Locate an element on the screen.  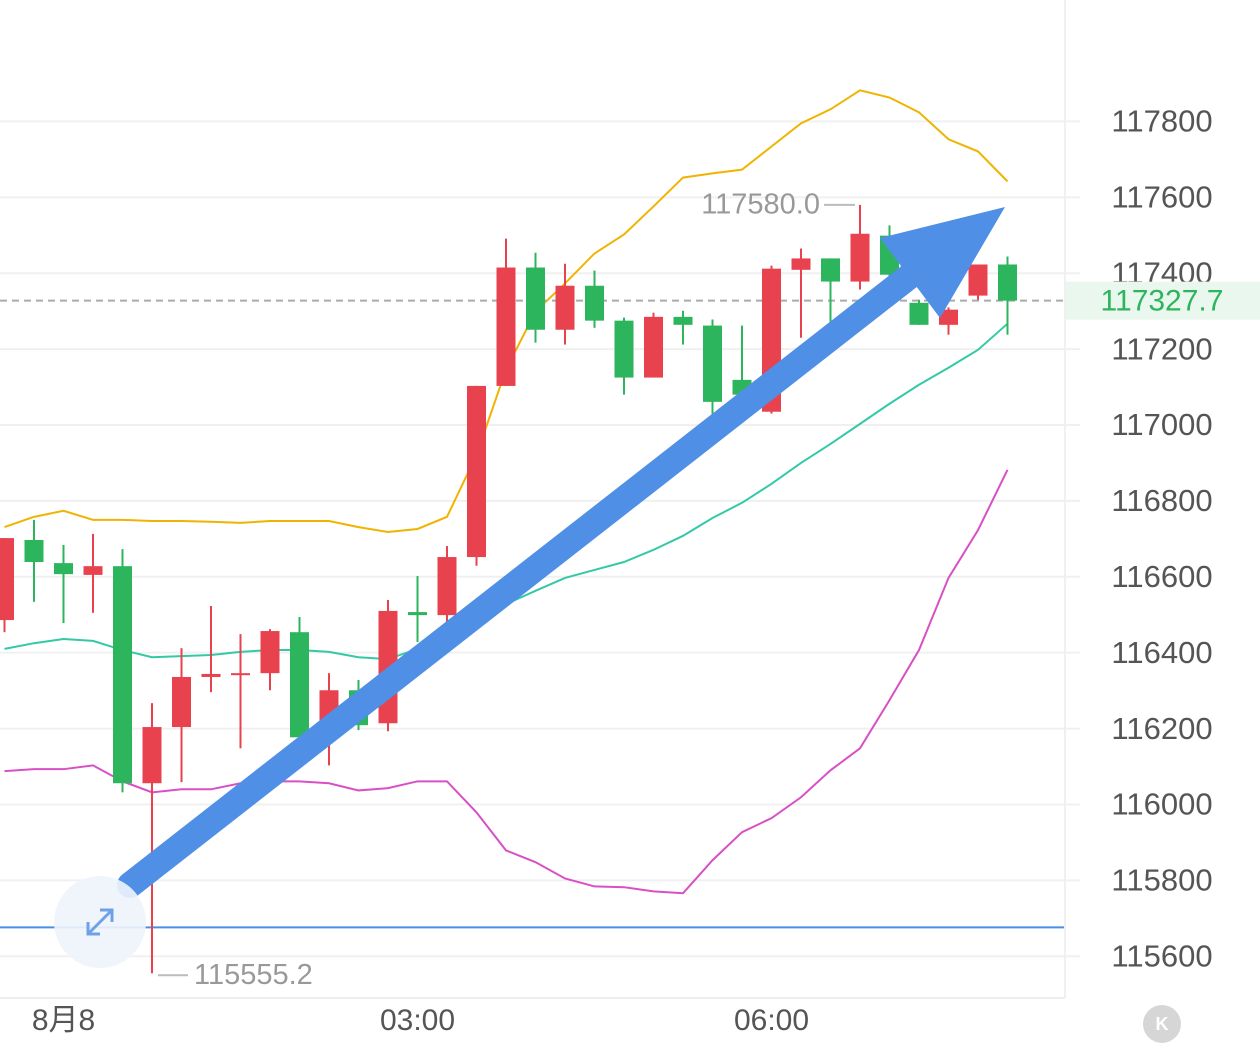
y-tick-label: 116000 is located at coordinates (1161, 804).